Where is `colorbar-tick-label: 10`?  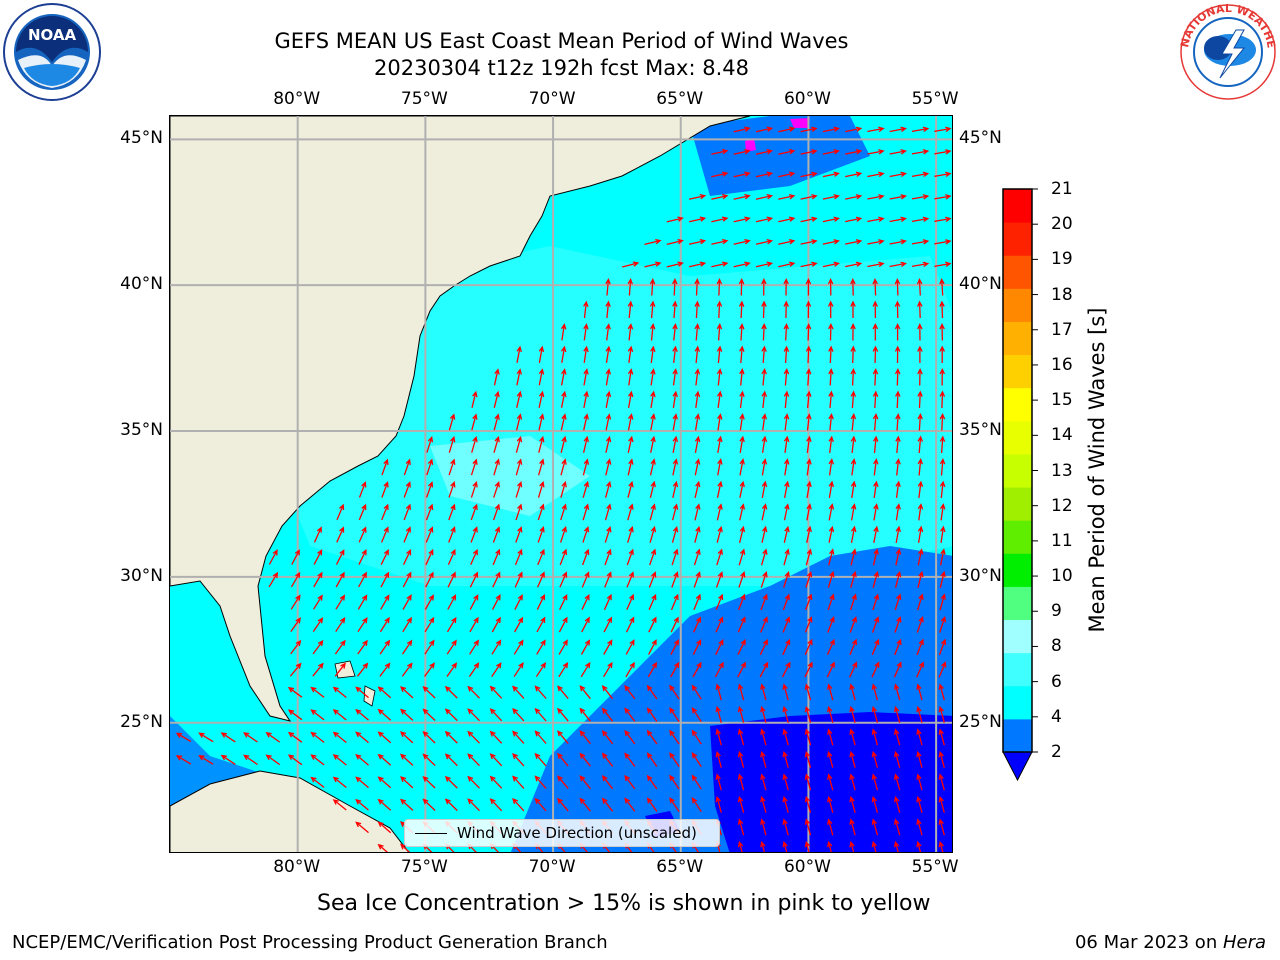
colorbar-tick-label: 10 is located at coordinates (1062, 576).